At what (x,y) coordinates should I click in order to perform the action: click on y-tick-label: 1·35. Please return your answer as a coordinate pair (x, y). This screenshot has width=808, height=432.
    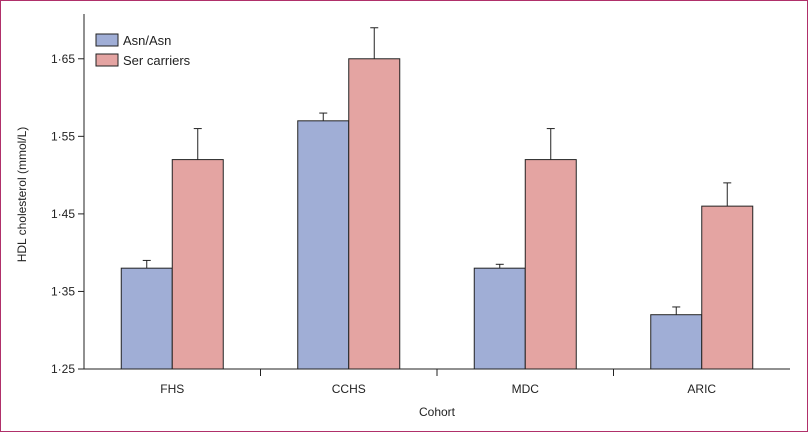
    Looking at the image, I should click on (63, 291).